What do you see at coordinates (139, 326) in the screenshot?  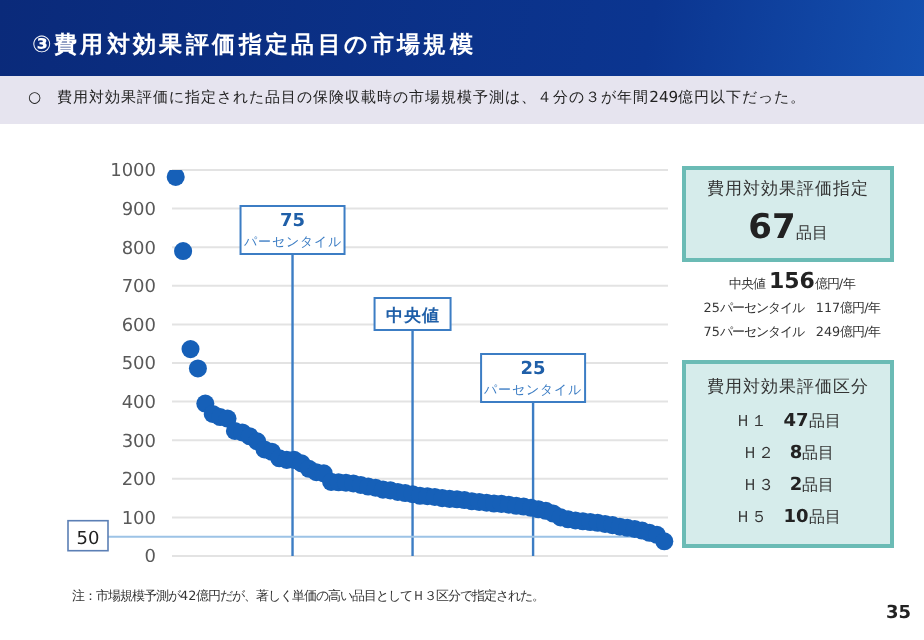 I see `y-tick-label: 600` at bounding box center [139, 326].